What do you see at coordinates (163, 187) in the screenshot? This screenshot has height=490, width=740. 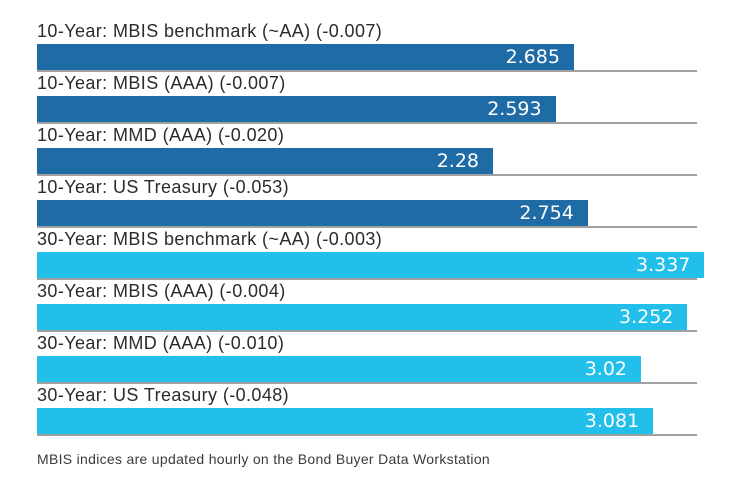 I see `bar-label: 10-Year: US Treasury (-0.053)` at bounding box center [163, 187].